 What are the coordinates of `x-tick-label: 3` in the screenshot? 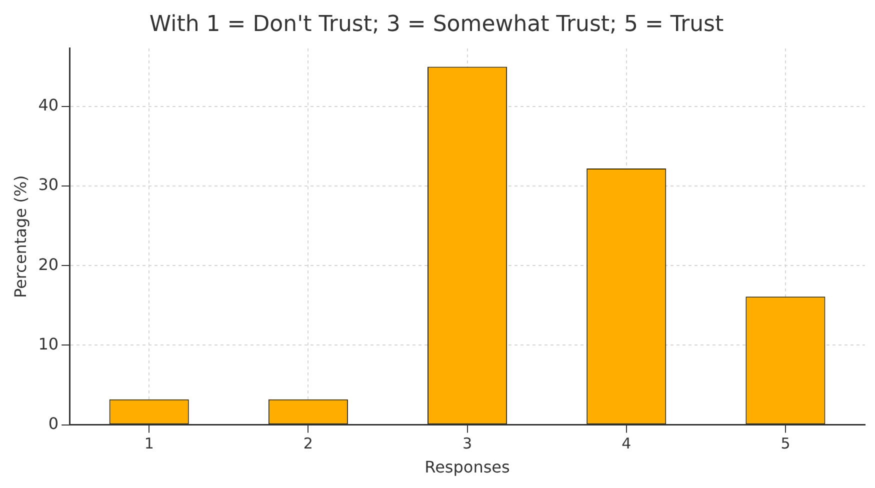 It's located at (467, 443).